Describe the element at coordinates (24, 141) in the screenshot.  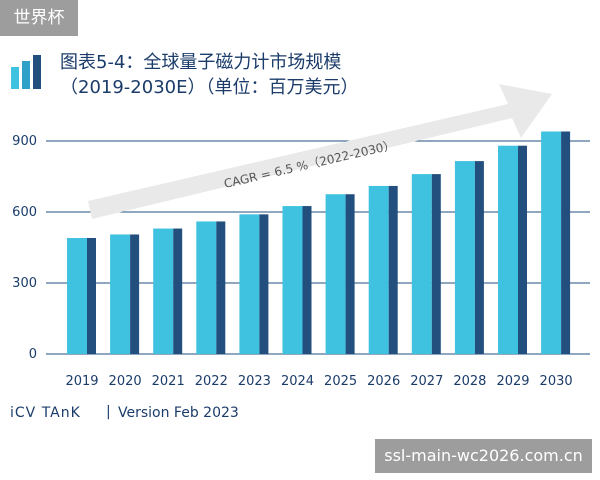
I see `y-tick-label: 900` at that location.